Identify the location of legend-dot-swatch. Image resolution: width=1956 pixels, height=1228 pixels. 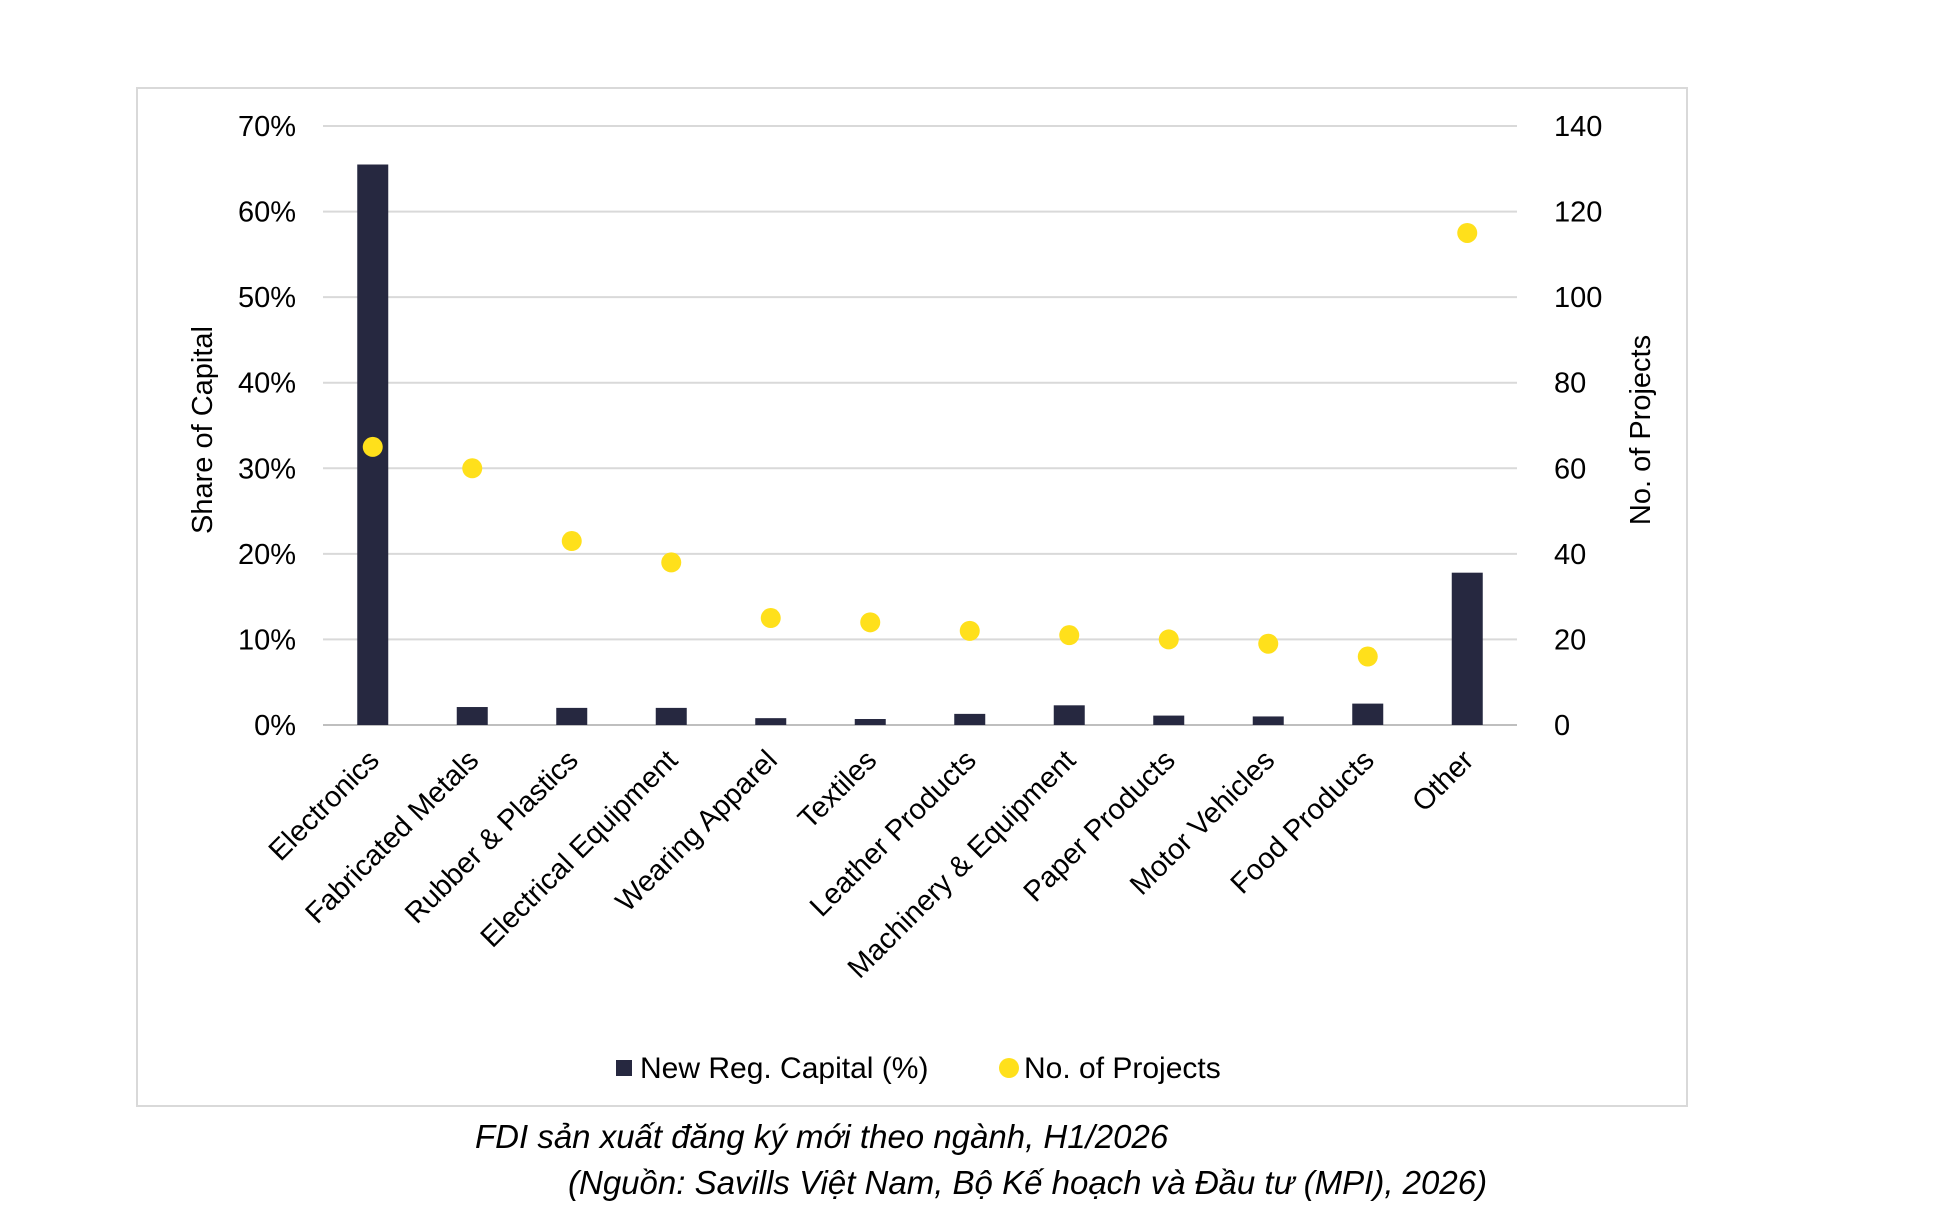
(1009, 1068).